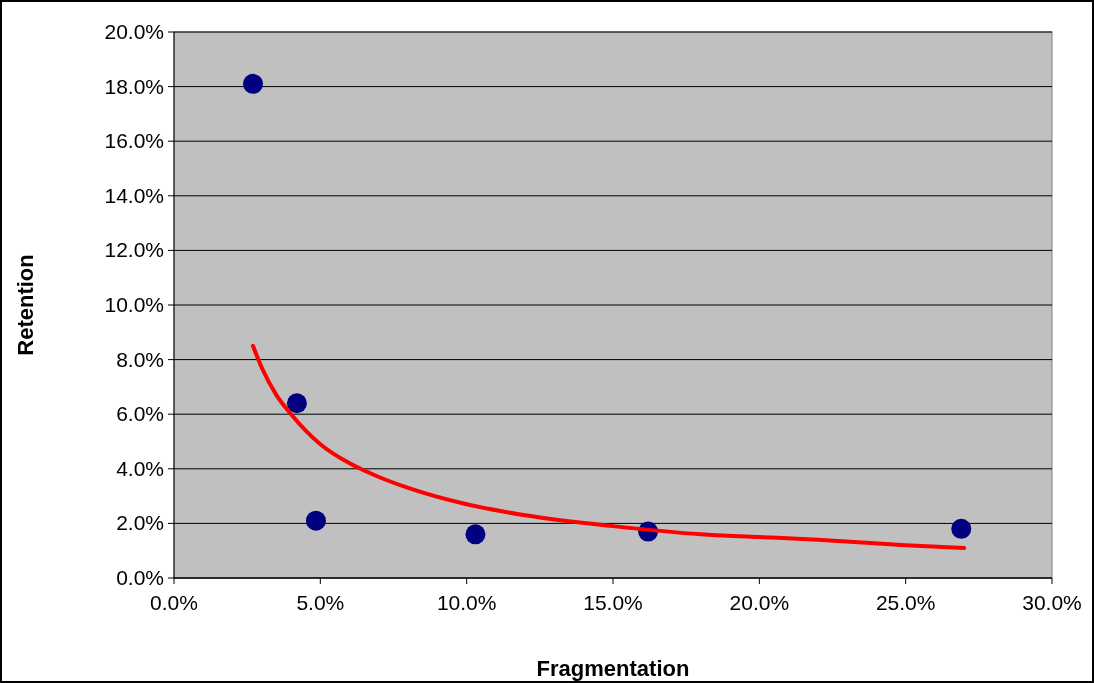 The image size is (1094, 683). I want to click on x-axis-title: Fragmentation, so click(613, 668).